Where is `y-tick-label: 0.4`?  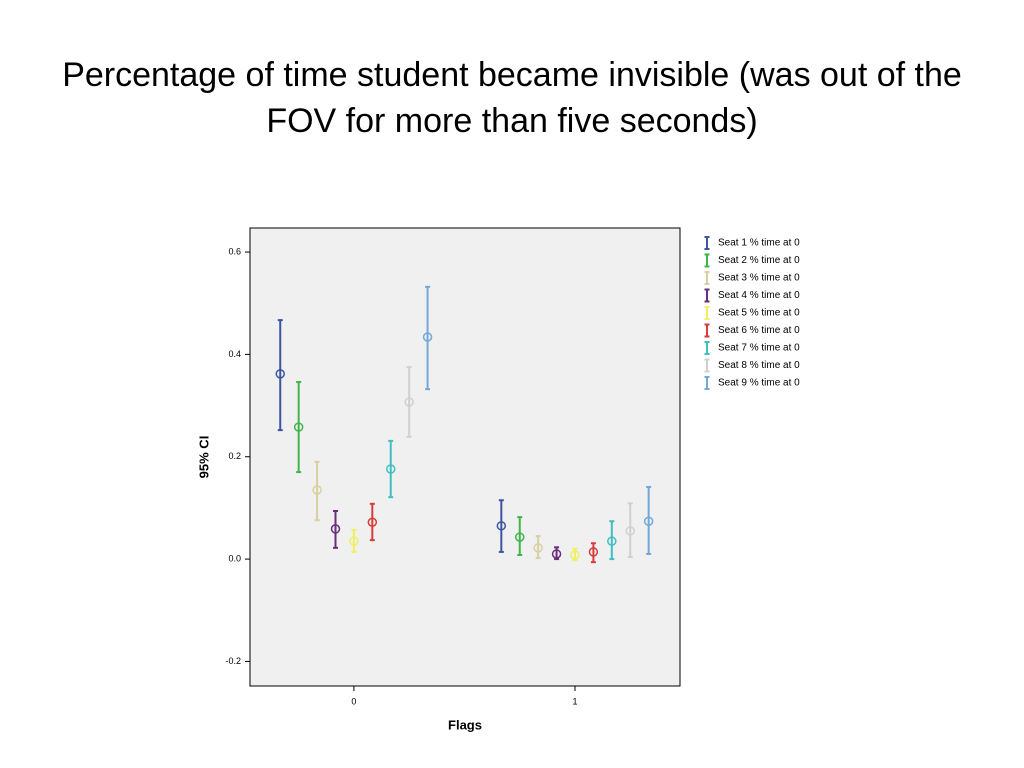 y-tick-label: 0.4 is located at coordinates (234, 354).